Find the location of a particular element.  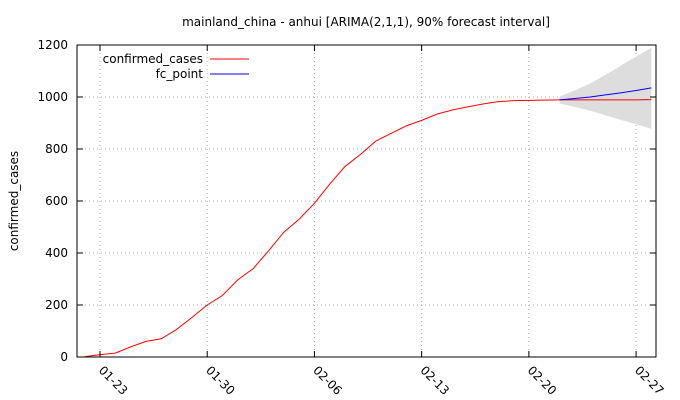

y-tick-label: 800 is located at coordinates (56, 149).